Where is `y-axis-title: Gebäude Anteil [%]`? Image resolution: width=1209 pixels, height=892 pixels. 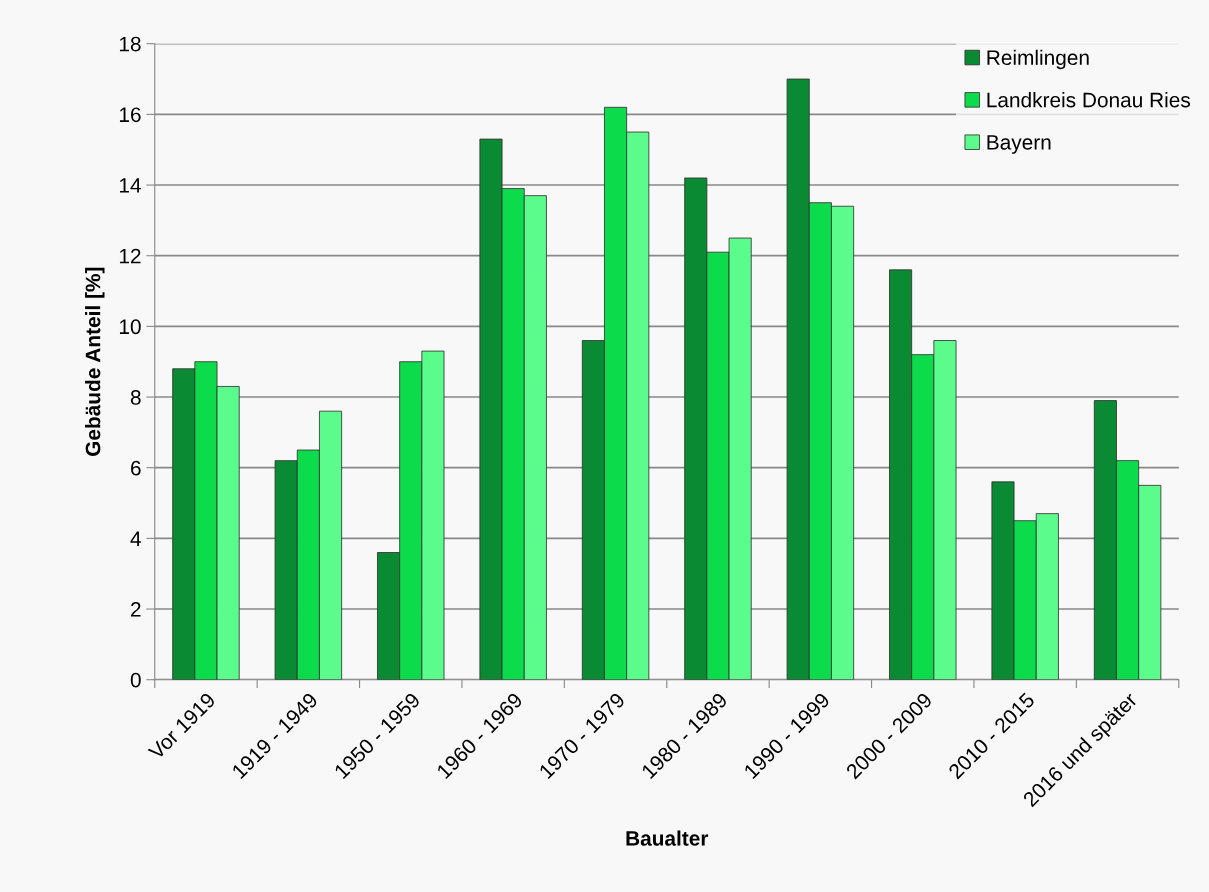 y-axis-title: Gebäude Anteil [%] is located at coordinates (95, 361).